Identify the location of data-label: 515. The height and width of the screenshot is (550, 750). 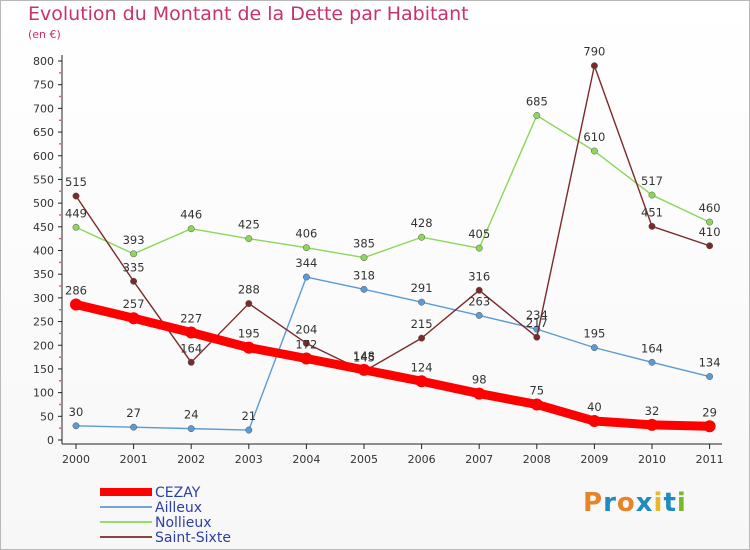
(76, 182).